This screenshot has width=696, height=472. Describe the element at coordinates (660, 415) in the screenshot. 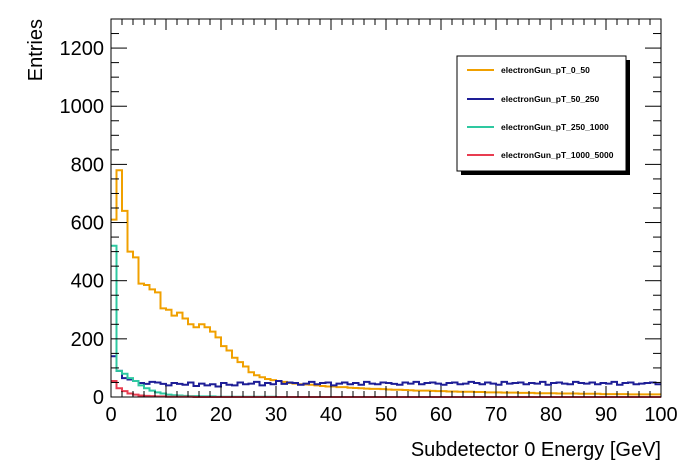

I see `x-tick-label: 100` at that location.